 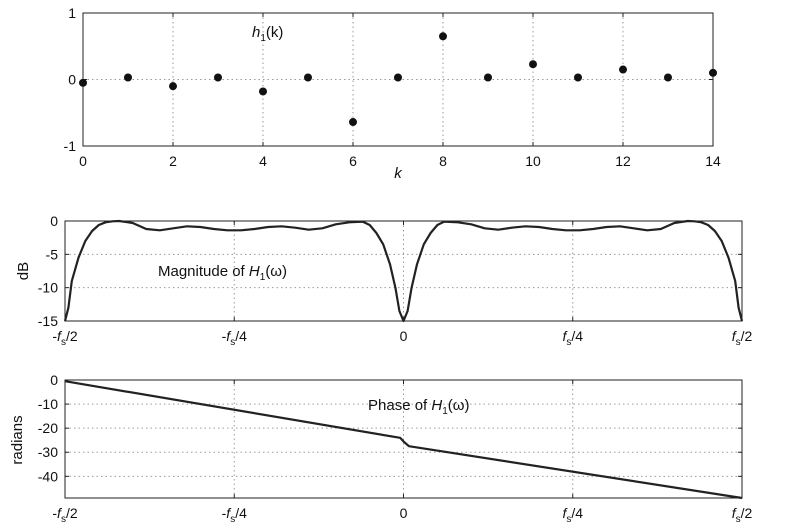 I want to click on x-tick-label: 10, so click(x=533, y=161).